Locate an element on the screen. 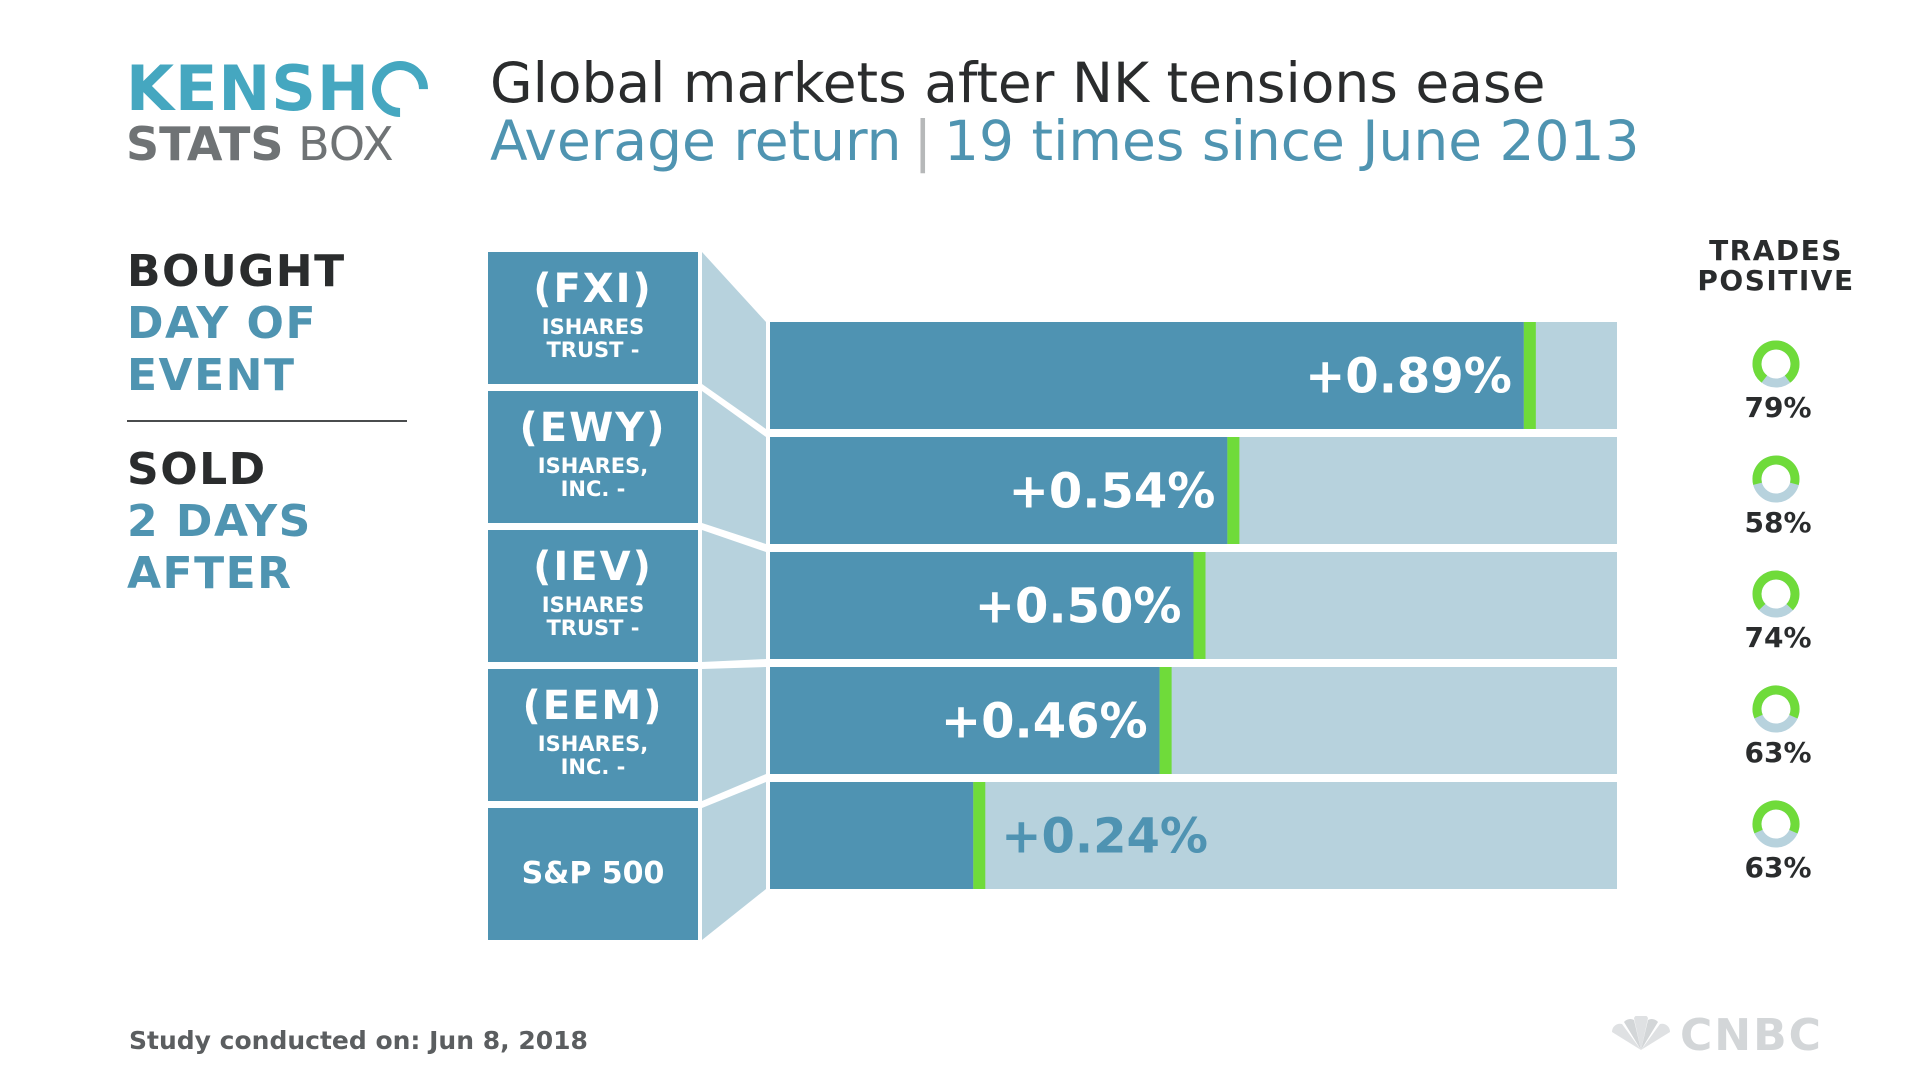 Image resolution: width=1920 pixels, height=1080 pixels. kensho-logo: KENSH STATS BOX is located at coordinates (283, 108).